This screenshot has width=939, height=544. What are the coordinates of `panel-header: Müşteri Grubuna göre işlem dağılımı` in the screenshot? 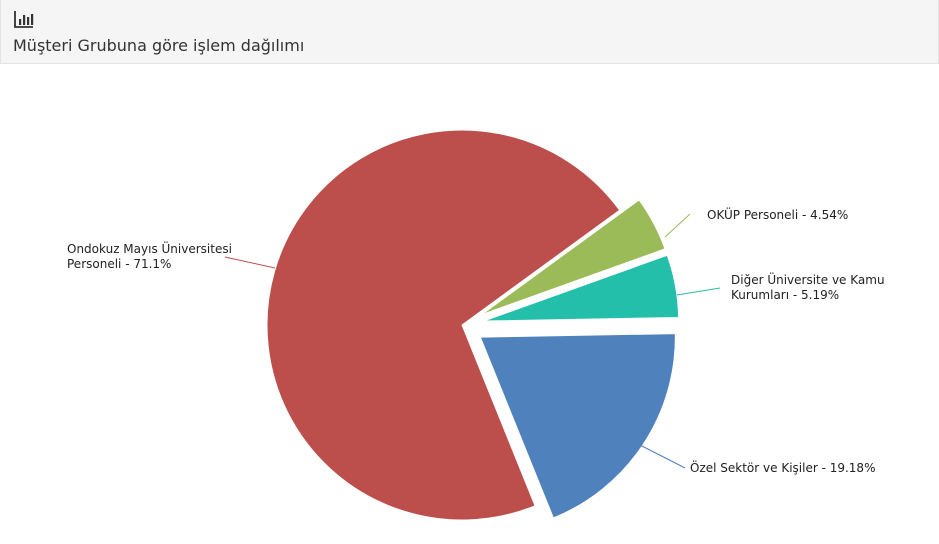 It's located at (469, 32).